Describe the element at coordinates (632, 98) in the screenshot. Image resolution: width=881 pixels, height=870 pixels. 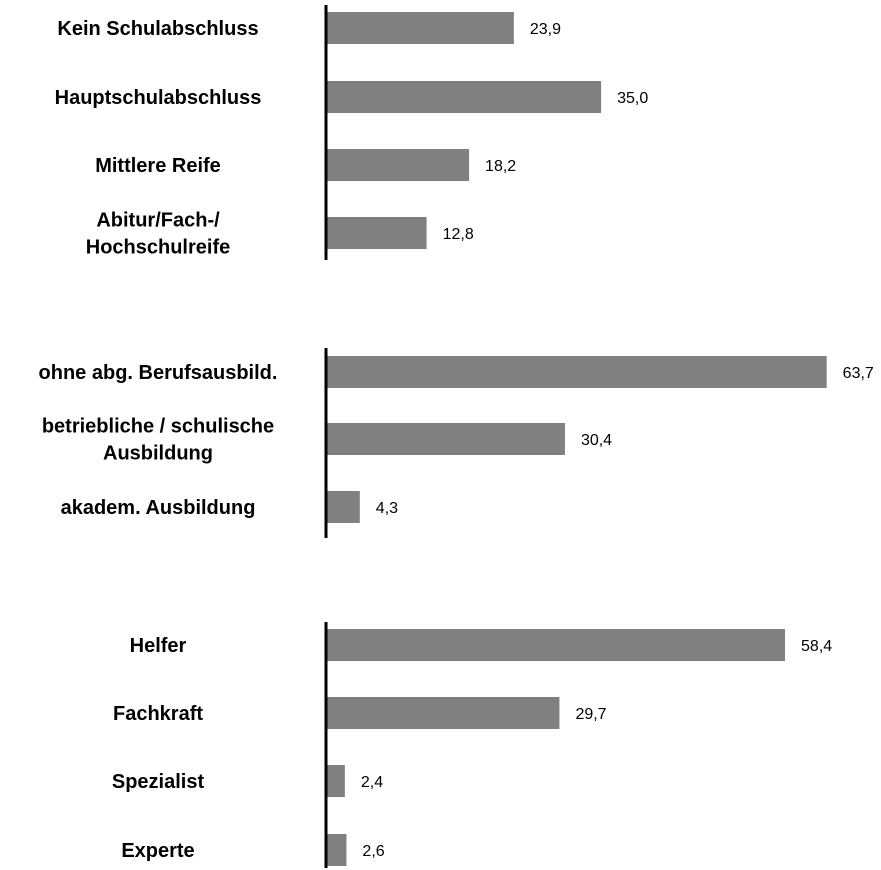
I see `data-label: 35,0` at that location.